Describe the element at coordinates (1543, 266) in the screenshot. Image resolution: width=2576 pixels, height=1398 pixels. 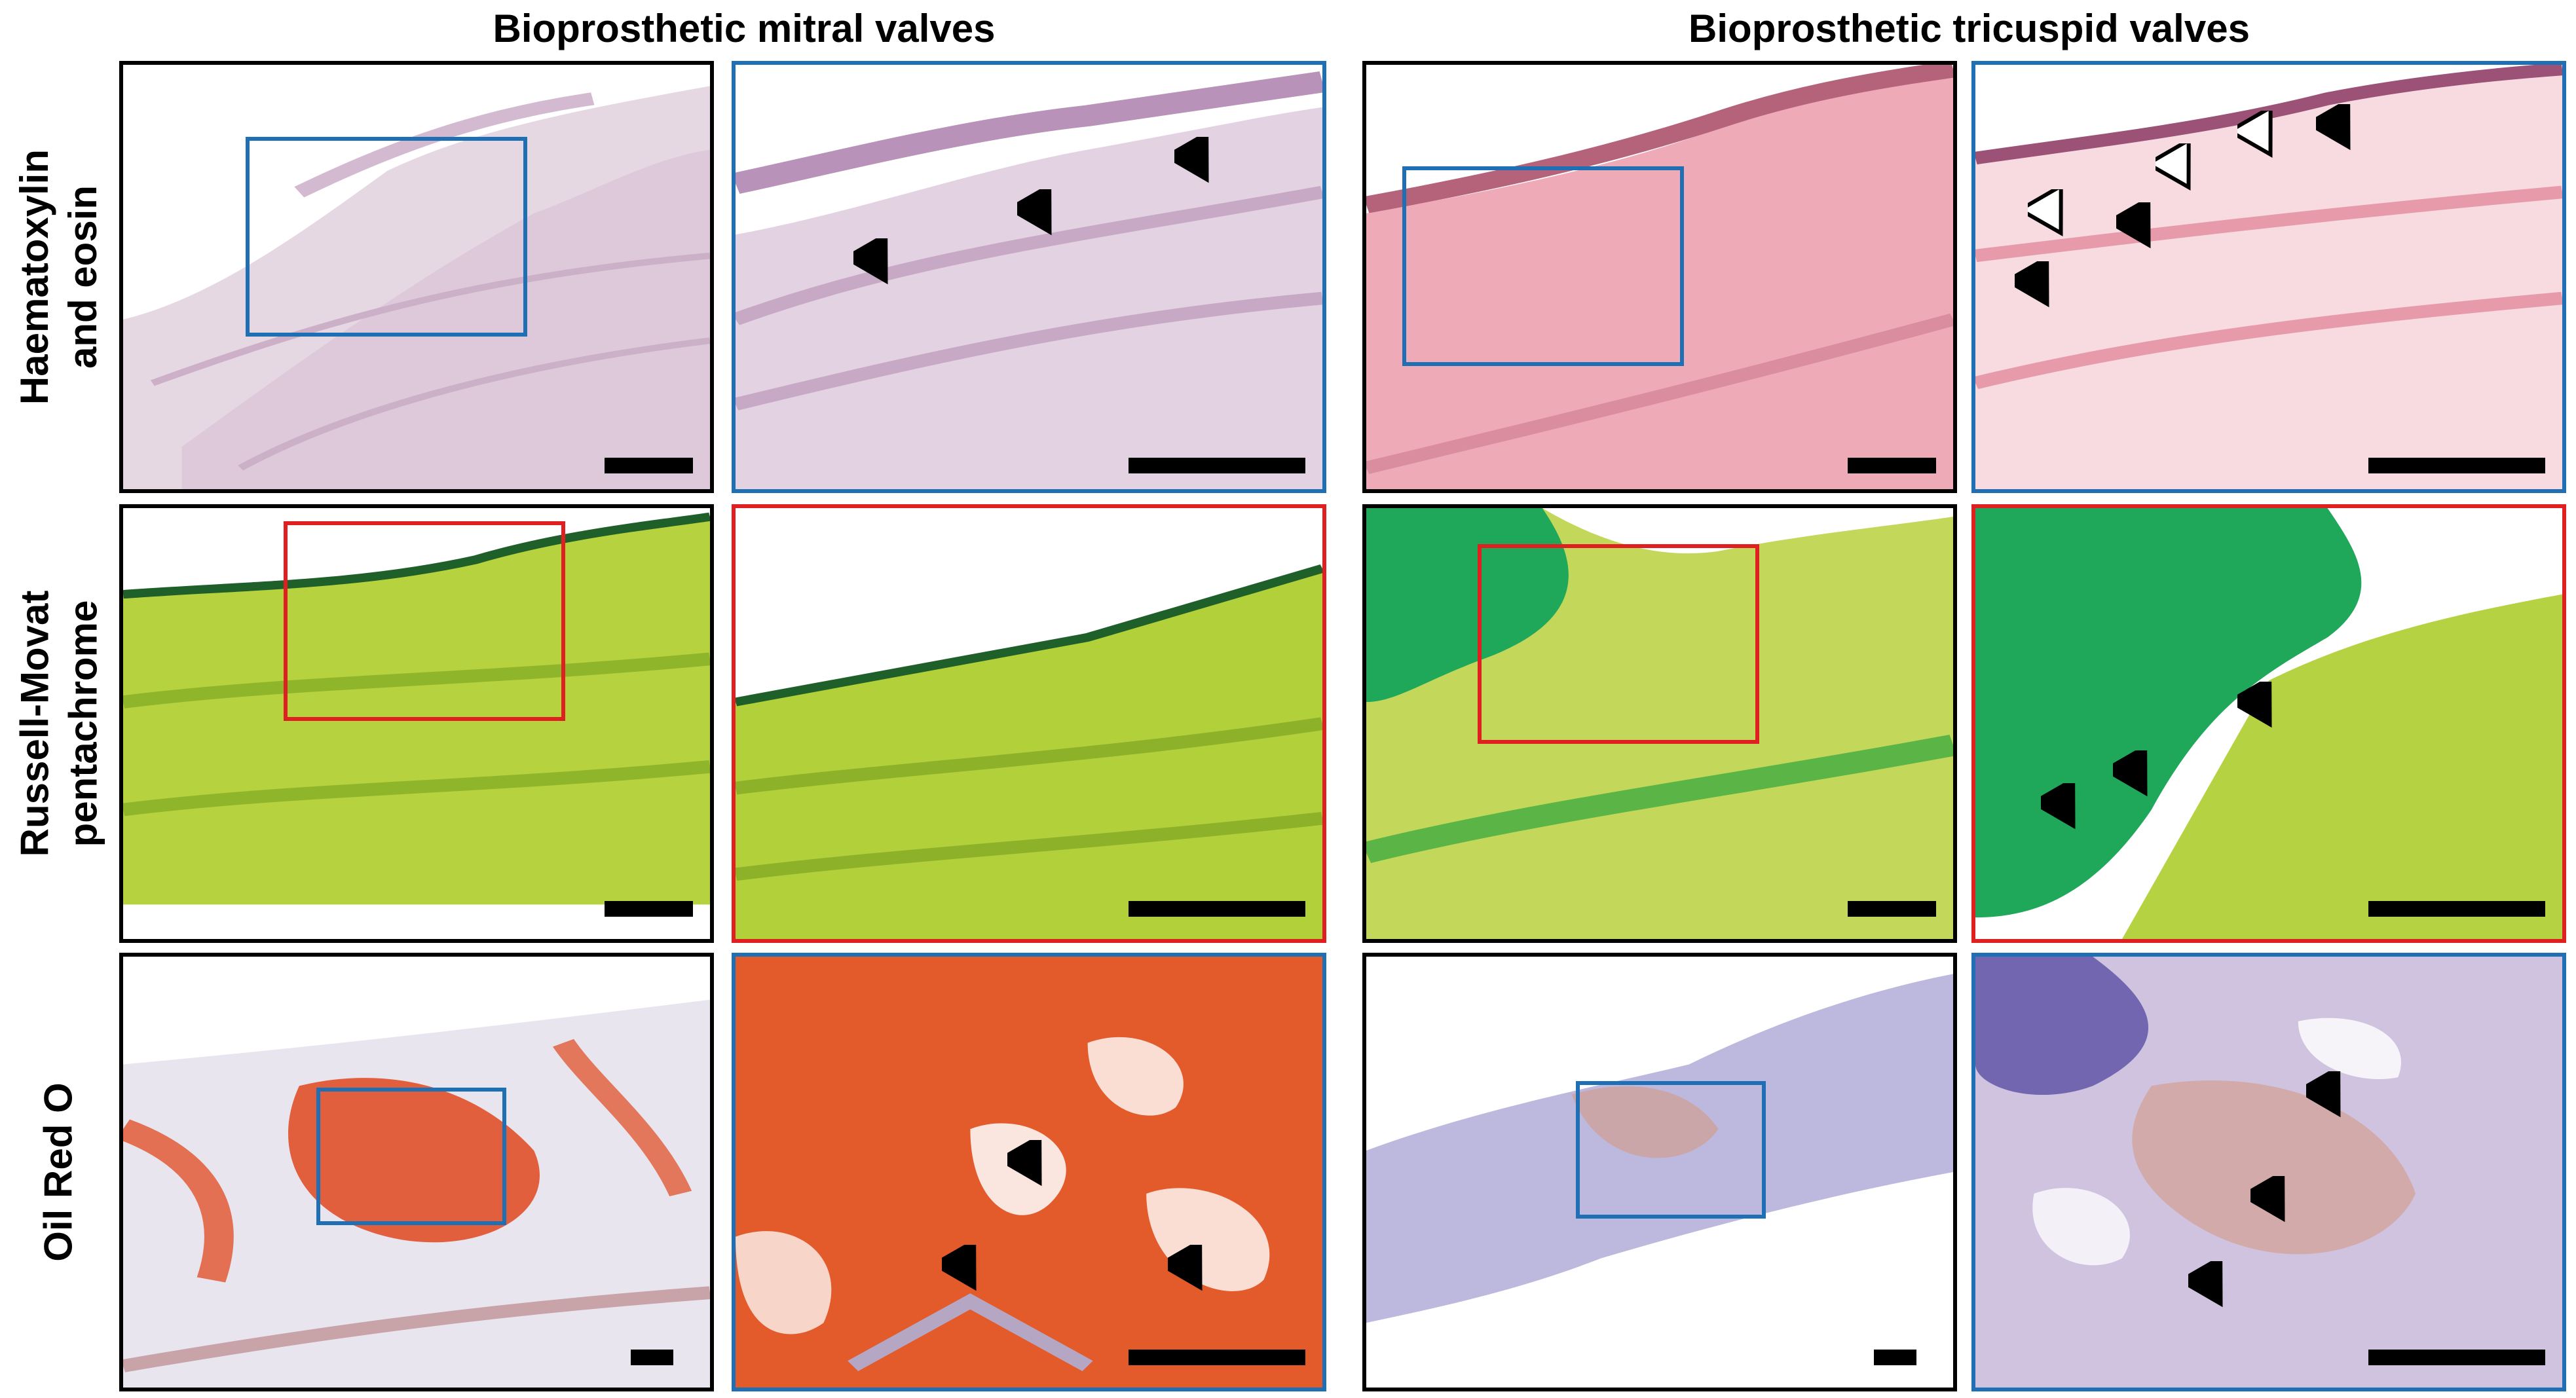
I see `he-tricuspid-zoom-region` at that location.